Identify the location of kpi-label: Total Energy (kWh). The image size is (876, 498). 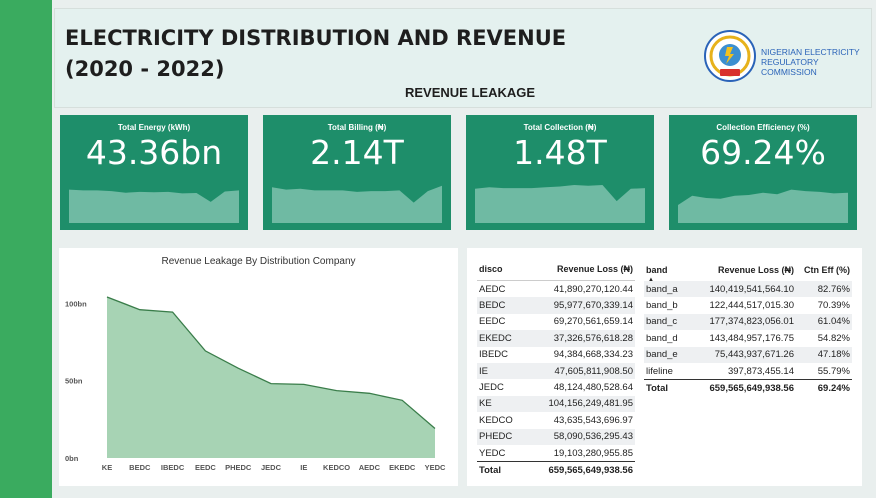
(154, 127).